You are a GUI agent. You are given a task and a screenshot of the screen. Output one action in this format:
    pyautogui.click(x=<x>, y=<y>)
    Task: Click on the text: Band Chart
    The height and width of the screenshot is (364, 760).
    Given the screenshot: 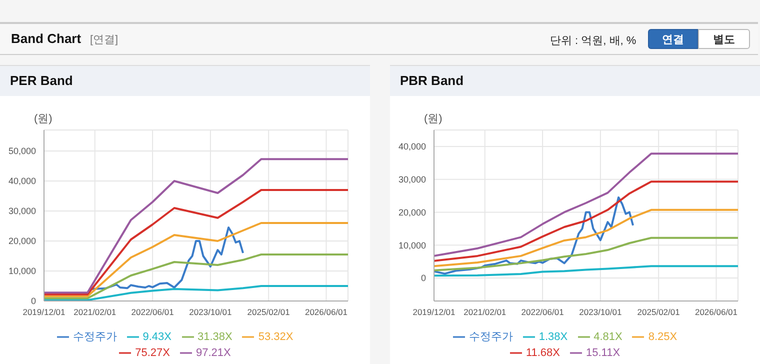 What is the action you would take?
    pyautogui.click(x=46, y=38)
    